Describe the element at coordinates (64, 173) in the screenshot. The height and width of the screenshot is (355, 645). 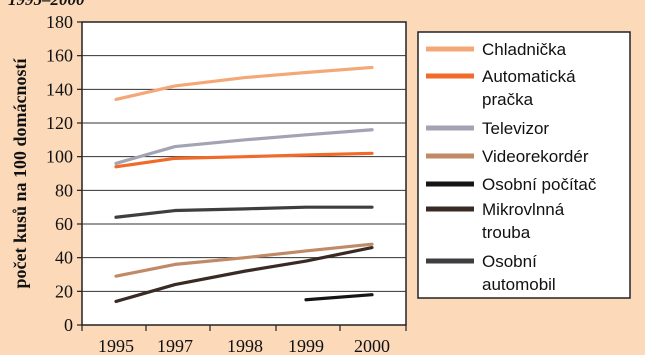
I see `y-axis-ticks: 0 20 40 60 80 100 120 140 160 180` at that location.